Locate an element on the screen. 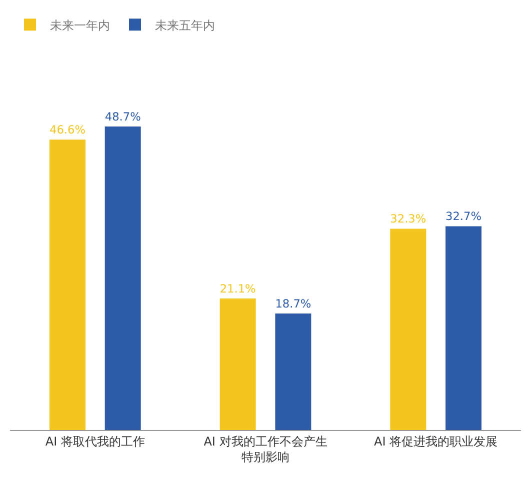 This screenshot has height=500, width=531. data-label: 48.7% is located at coordinates (123, 117).